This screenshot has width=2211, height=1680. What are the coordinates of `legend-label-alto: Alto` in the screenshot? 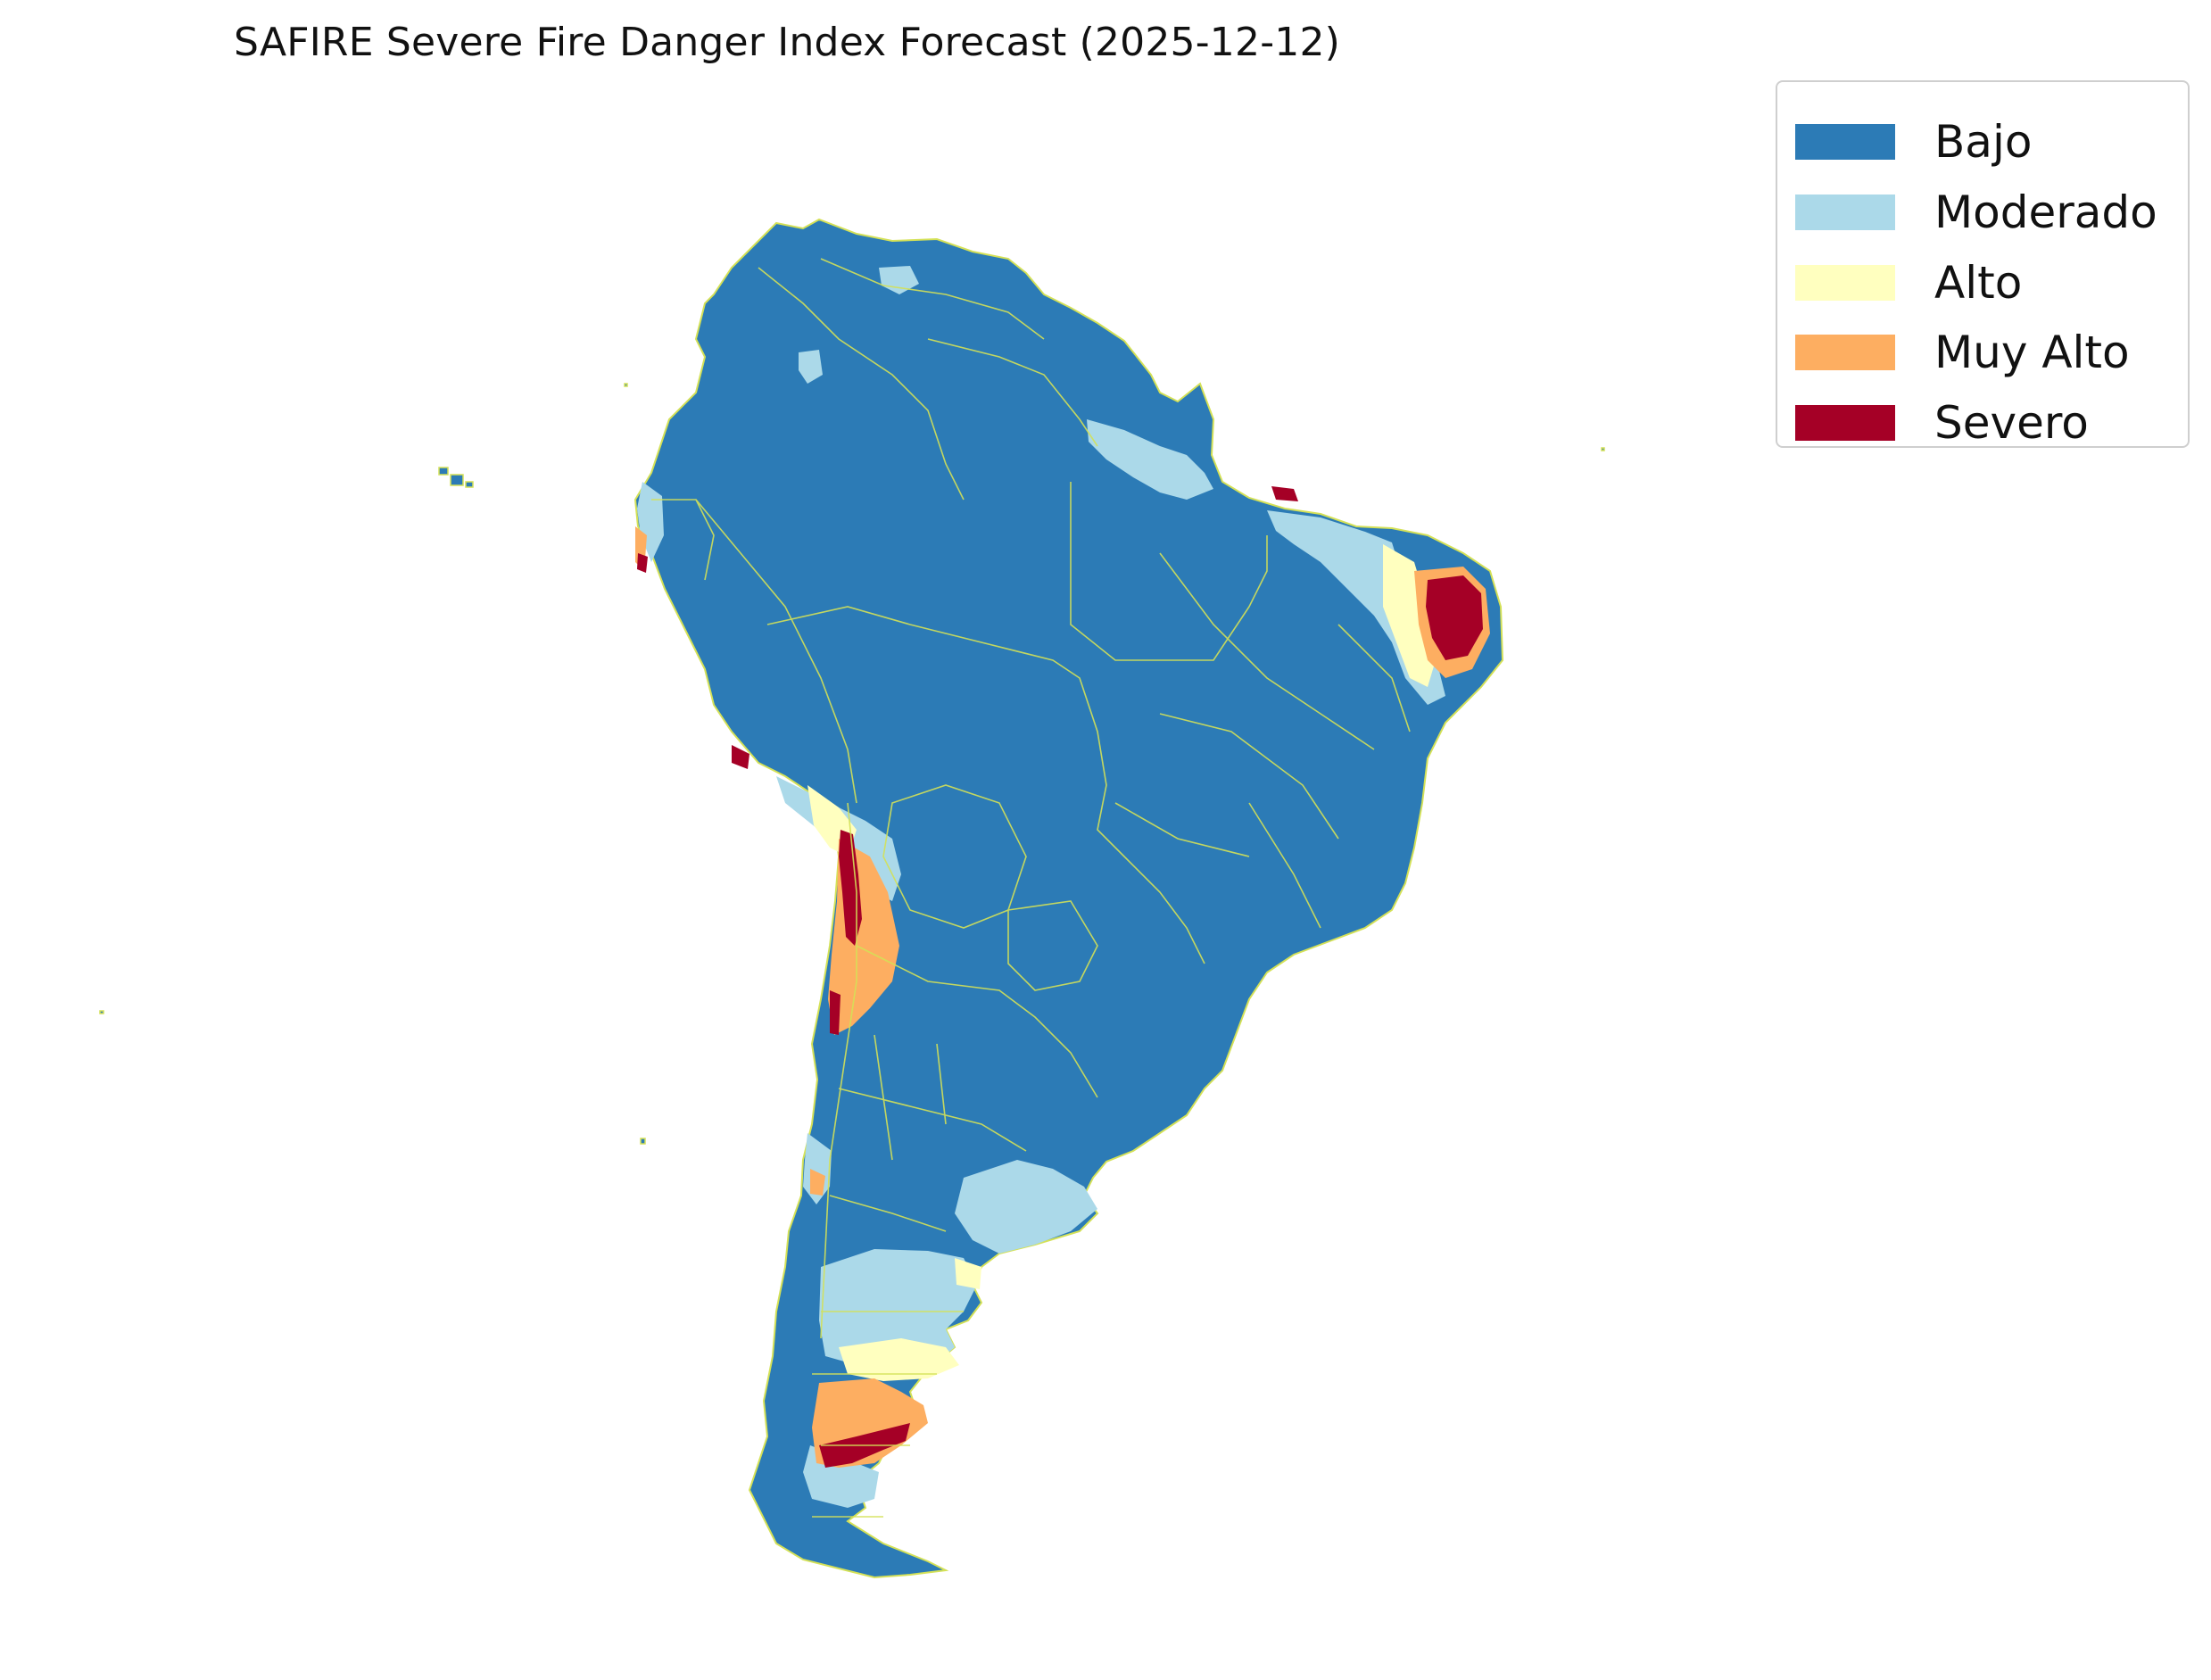 It's located at (1978, 283).